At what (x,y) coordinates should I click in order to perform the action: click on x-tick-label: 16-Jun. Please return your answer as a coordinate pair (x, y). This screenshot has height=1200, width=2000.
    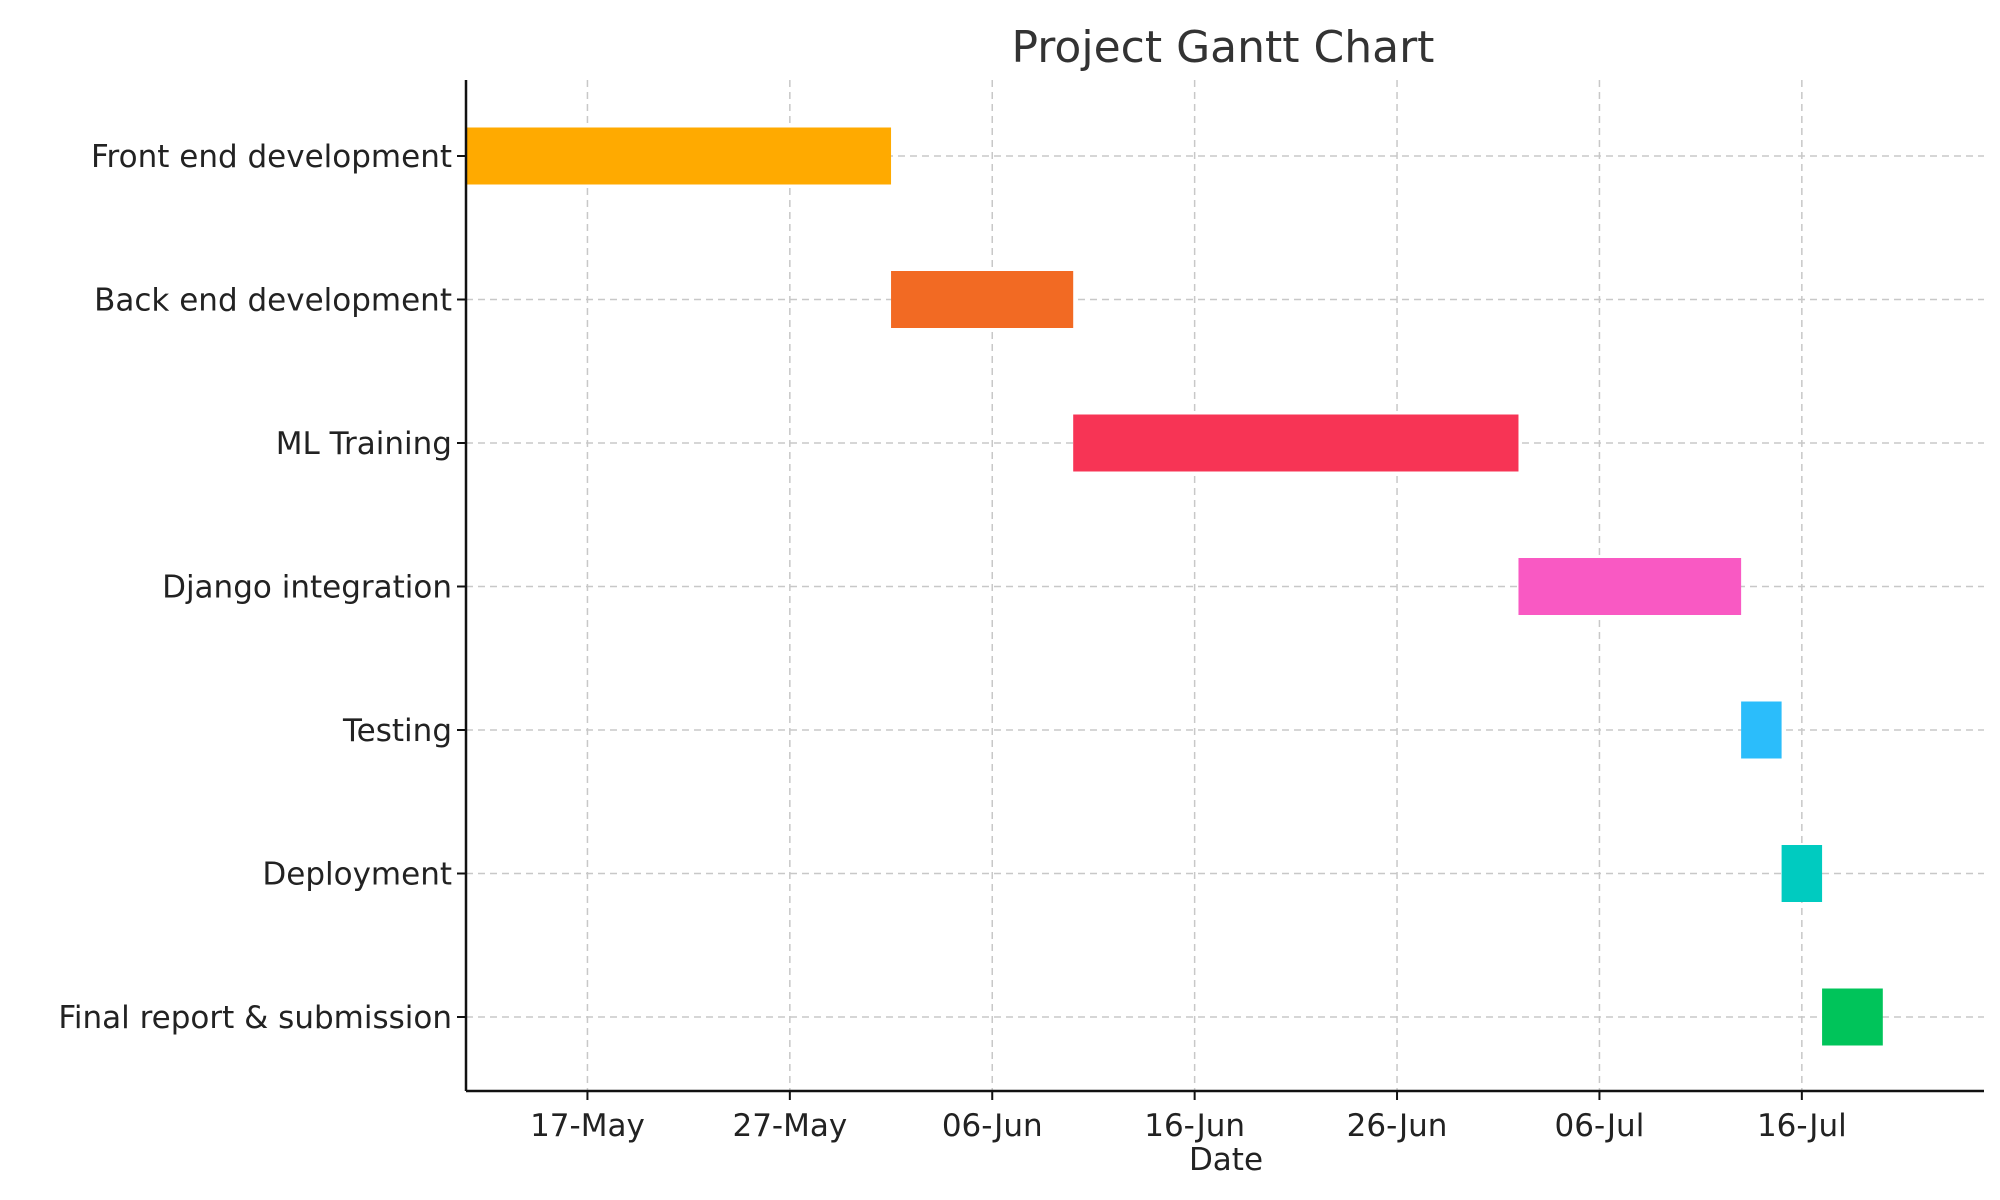
    Looking at the image, I should click on (1194, 1126).